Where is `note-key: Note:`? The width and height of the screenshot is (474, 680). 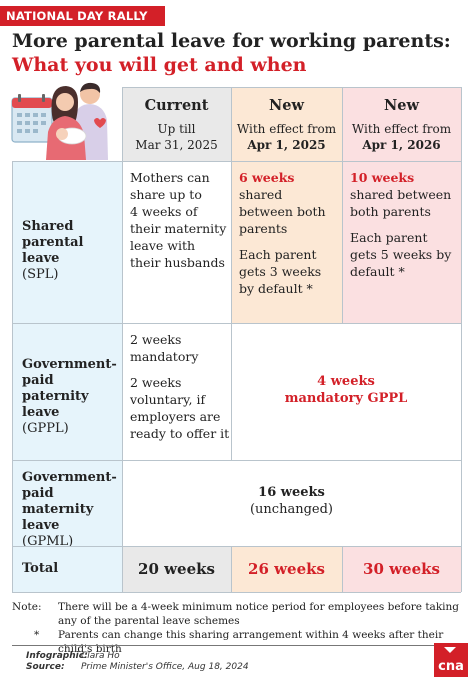
note-key: Note: is located at coordinates (27, 607).